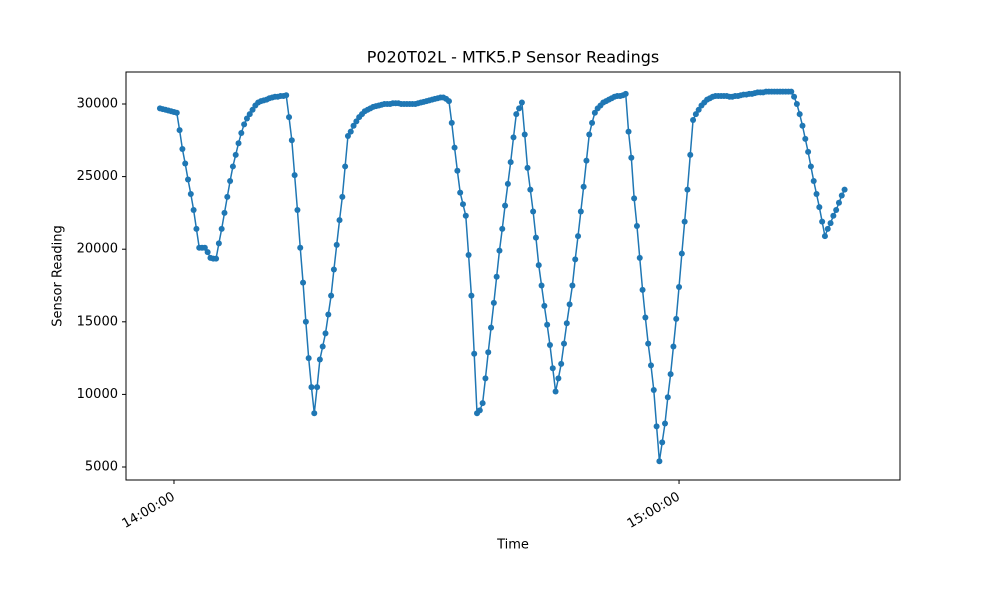 This screenshot has width=1000, height=600. What do you see at coordinates (512, 545) in the screenshot?
I see `x-axis-label: Time` at bounding box center [512, 545].